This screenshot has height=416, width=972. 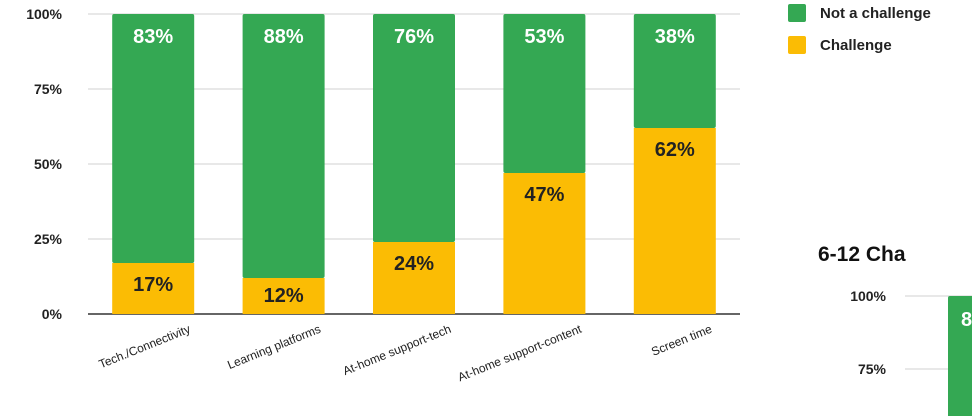 I want to click on data-label-challenge: 24%, so click(x=414, y=264).